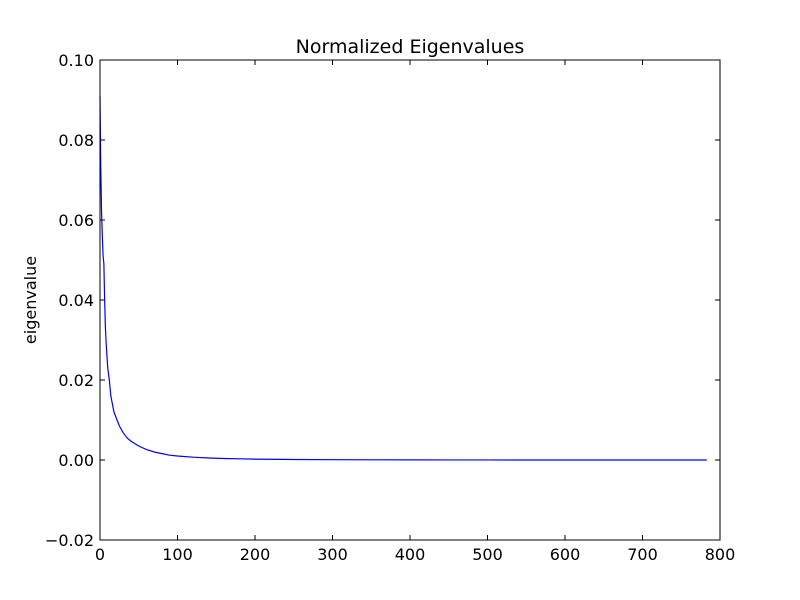 Image resolution: width=800 pixels, height=600 pixels. Describe the element at coordinates (30, 300) in the screenshot. I see `y-axis-label: eigenvalue` at that location.